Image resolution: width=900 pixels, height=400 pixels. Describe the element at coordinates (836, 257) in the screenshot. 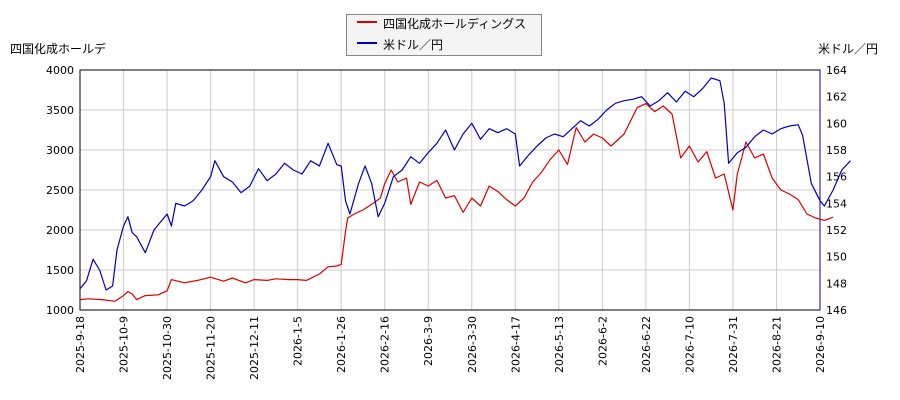

I see `right-tick-label: 150` at that location.